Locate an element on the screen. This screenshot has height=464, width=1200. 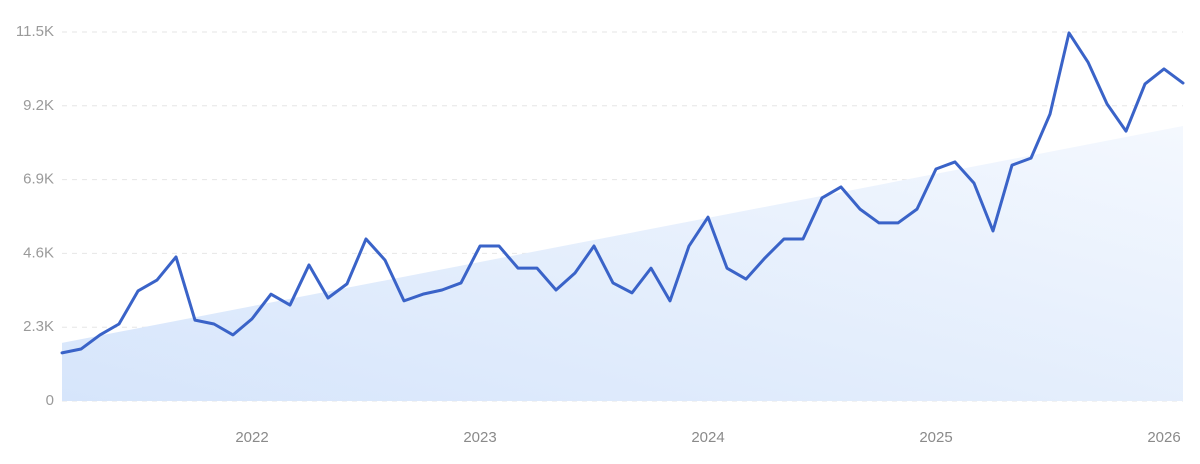
x-tick-label: 2024 is located at coordinates (707, 437).